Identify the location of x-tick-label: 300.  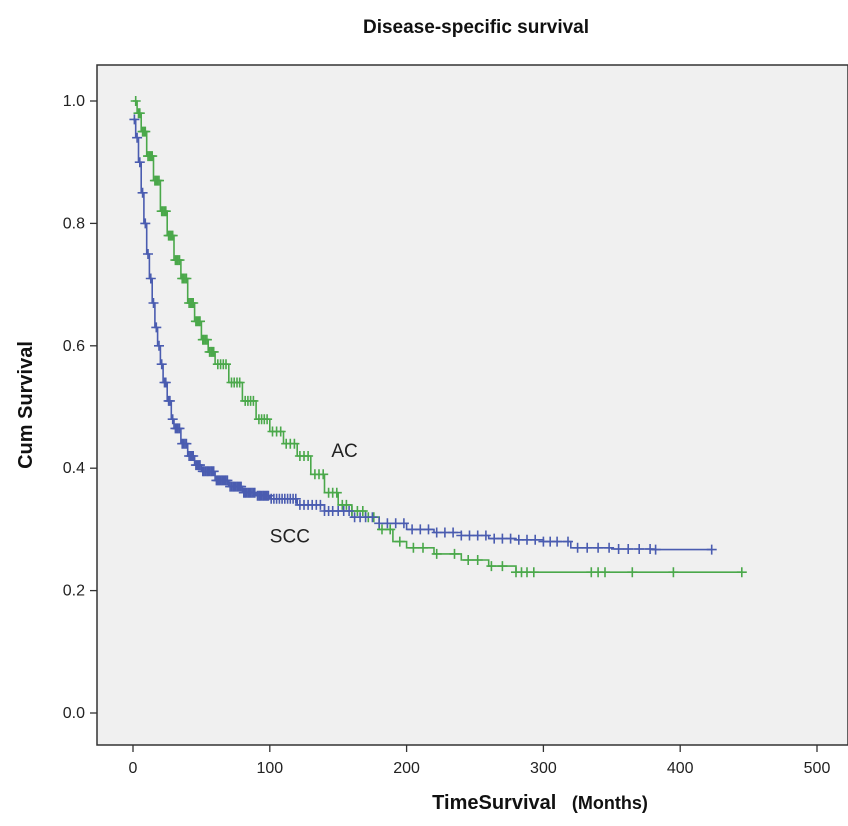
(543, 768).